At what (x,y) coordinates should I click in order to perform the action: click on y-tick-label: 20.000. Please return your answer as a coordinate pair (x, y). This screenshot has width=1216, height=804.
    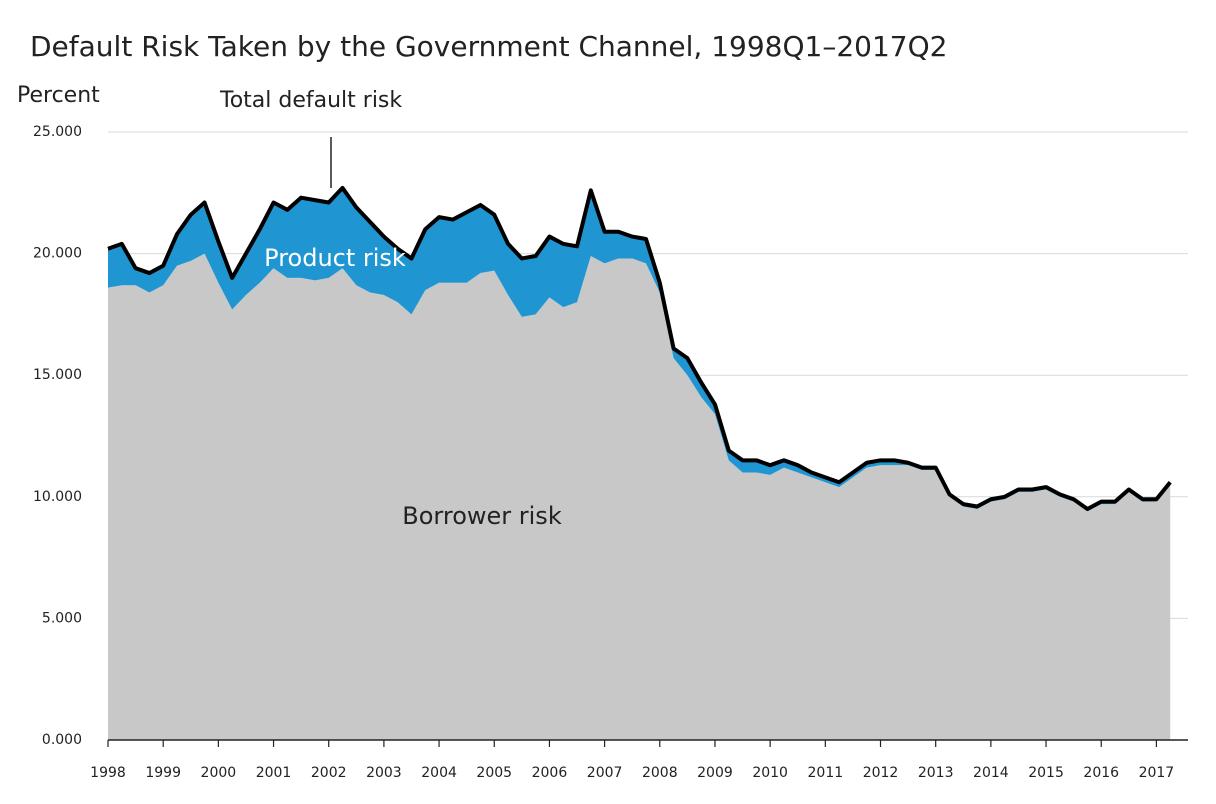
    Looking at the image, I should click on (57, 254).